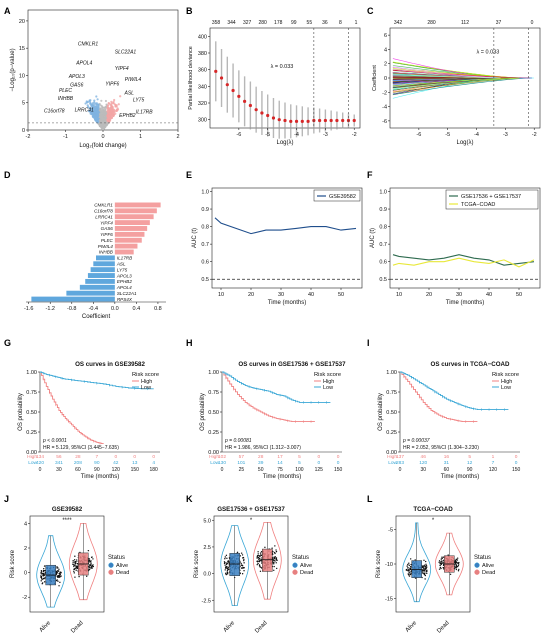 The width and height of the screenshot is (550, 642). Describe the element at coordinates (454, 391) in the screenshot. I see `survival-curve` at that location.